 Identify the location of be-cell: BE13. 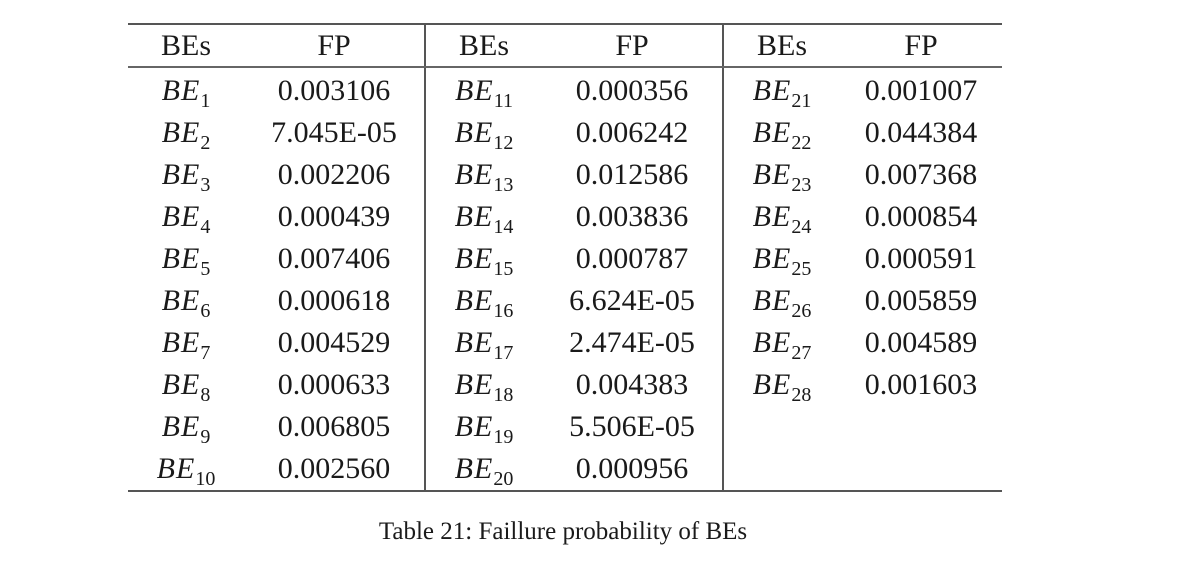
(483, 175).